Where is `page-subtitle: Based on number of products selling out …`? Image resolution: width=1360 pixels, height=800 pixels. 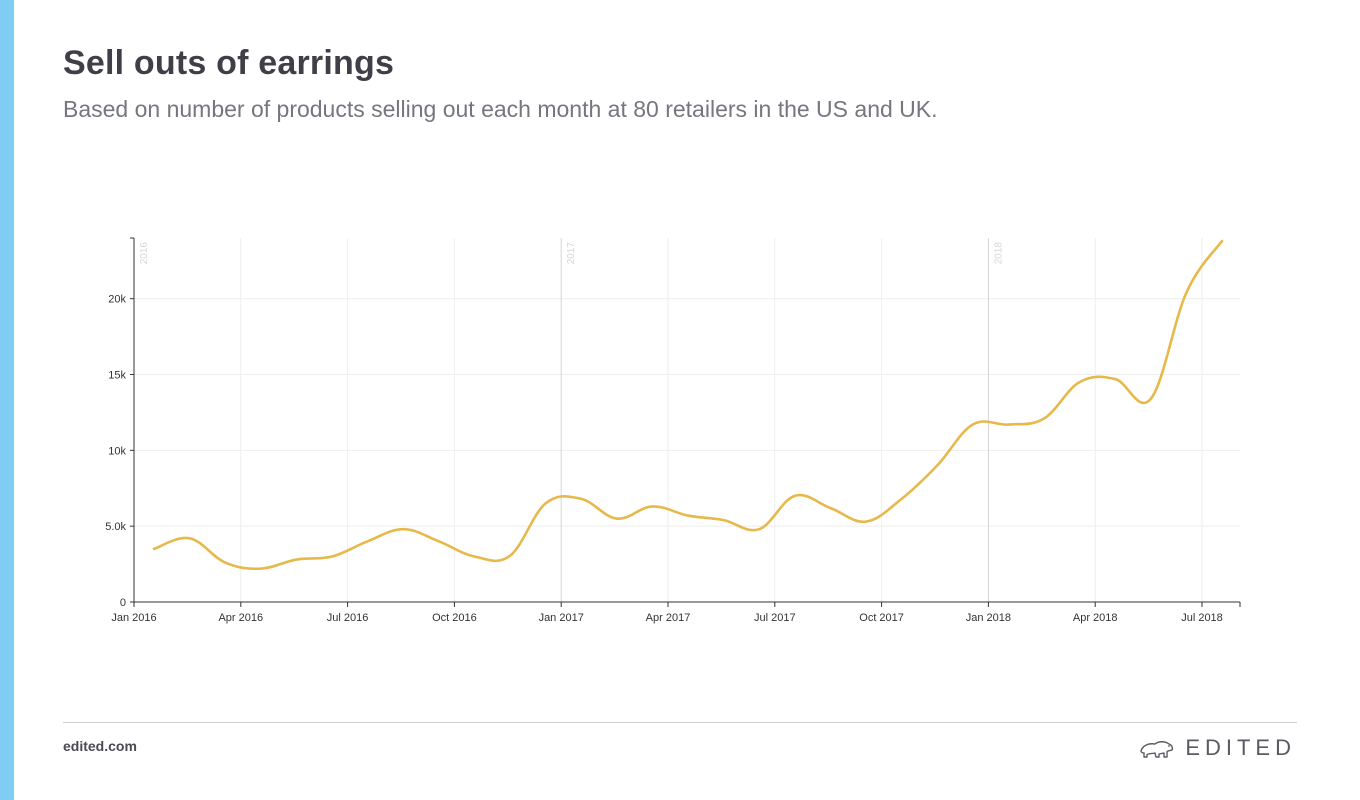 page-subtitle: Based on number of products selling out … is located at coordinates (500, 109).